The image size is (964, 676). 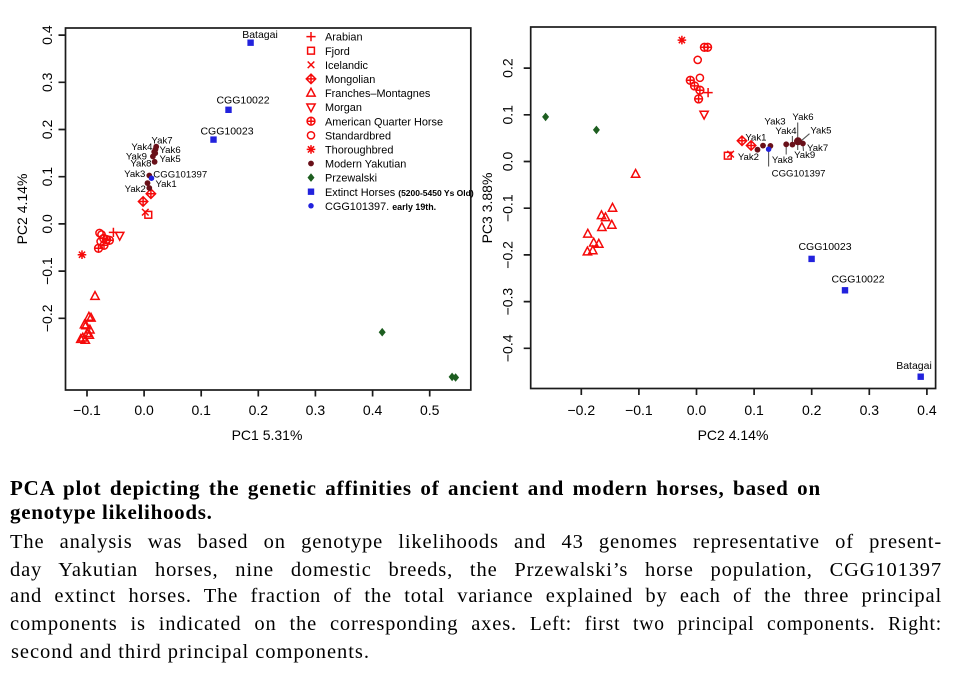 What do you see at coordinates (359, 151) in the screenshot?
I see `svg-text: Thoroughbred` at bounding box center [359, 151].